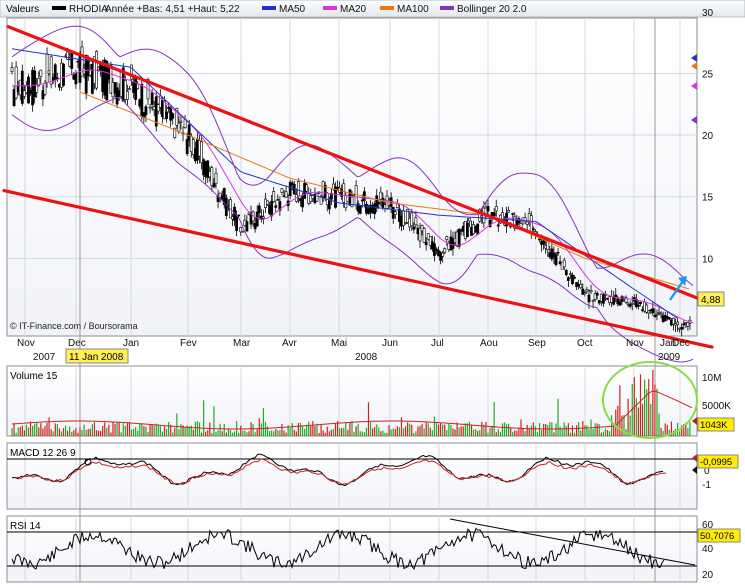 The height and width of the screenshot is (588, 745). I want to click on y-tick-label: 30, so click(708, 13).